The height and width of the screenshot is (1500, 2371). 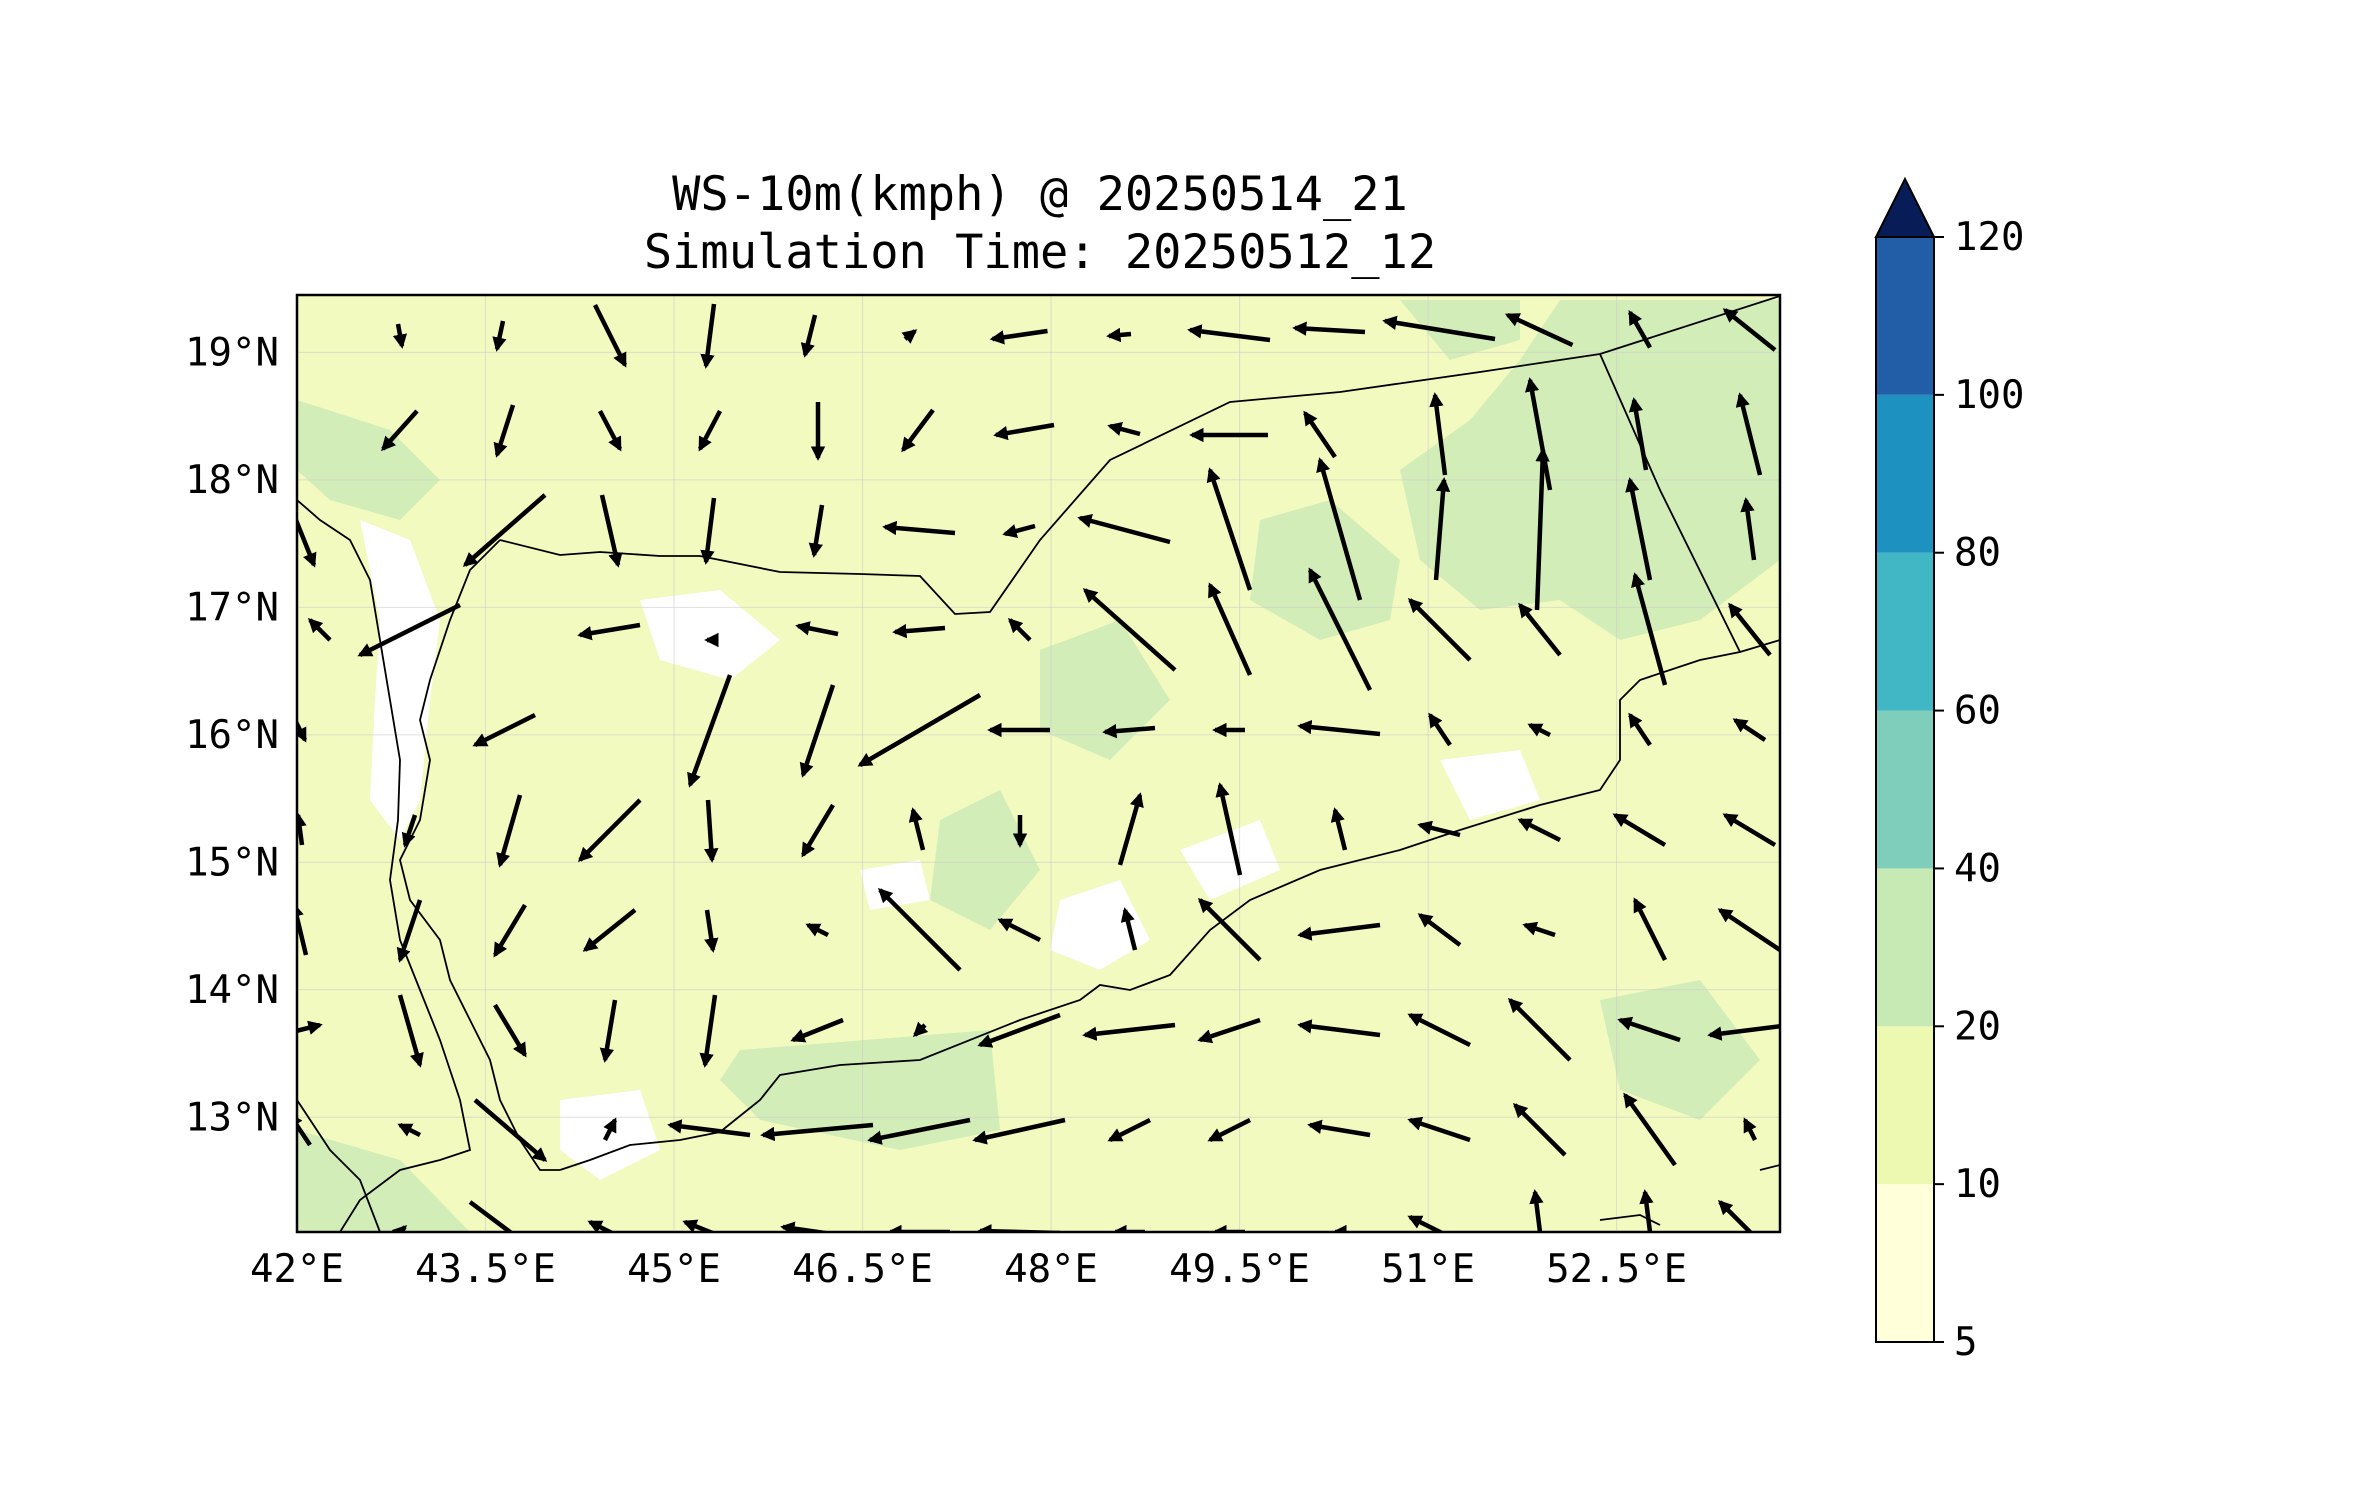 What do you see at coordinates (1051, 1269) in the screenshot?
I see `x-tick-label: 48°E` at bounding box center [1051, 1269].